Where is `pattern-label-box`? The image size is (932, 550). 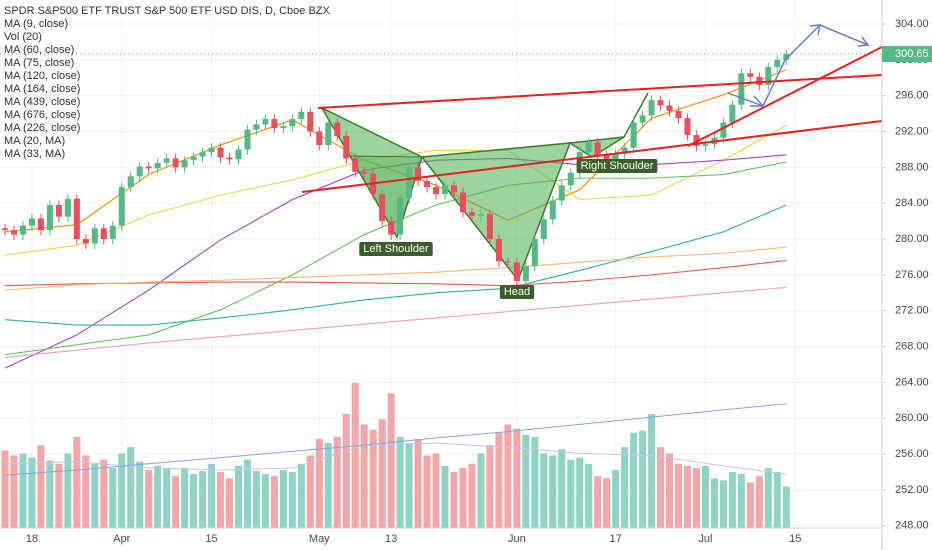 pattern-label-box is located at coordinates (396, 249).